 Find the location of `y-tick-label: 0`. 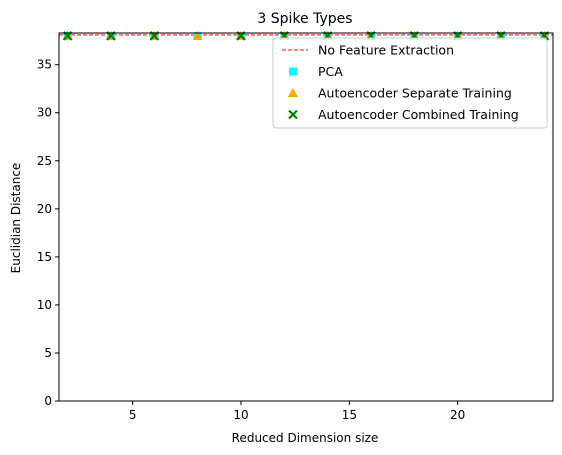

y-tick-label: 0 is located at coordinates (48, 401).